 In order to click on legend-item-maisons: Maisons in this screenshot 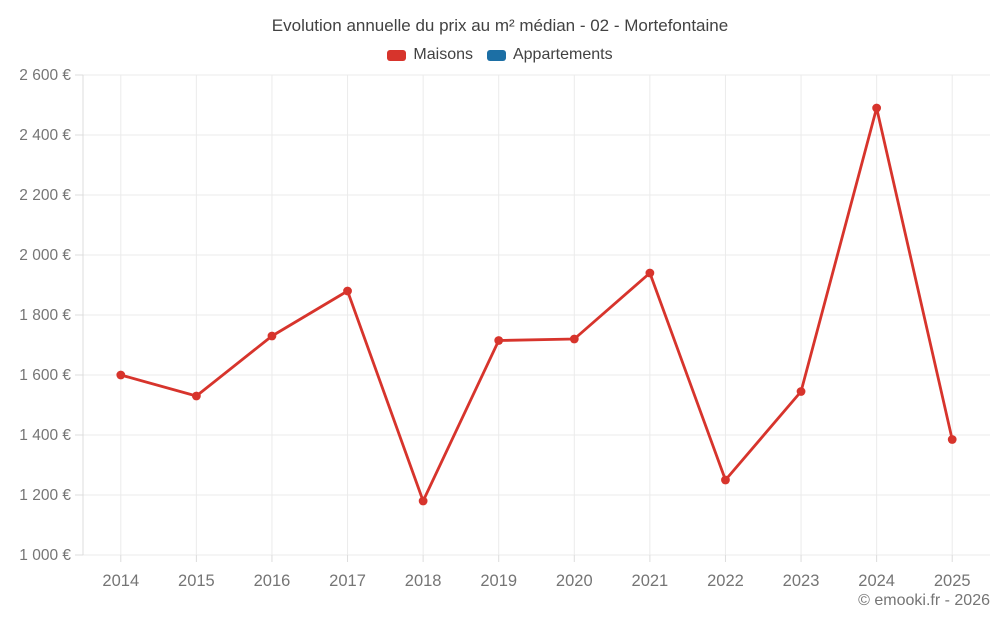, I will do `click(430, 55)`.